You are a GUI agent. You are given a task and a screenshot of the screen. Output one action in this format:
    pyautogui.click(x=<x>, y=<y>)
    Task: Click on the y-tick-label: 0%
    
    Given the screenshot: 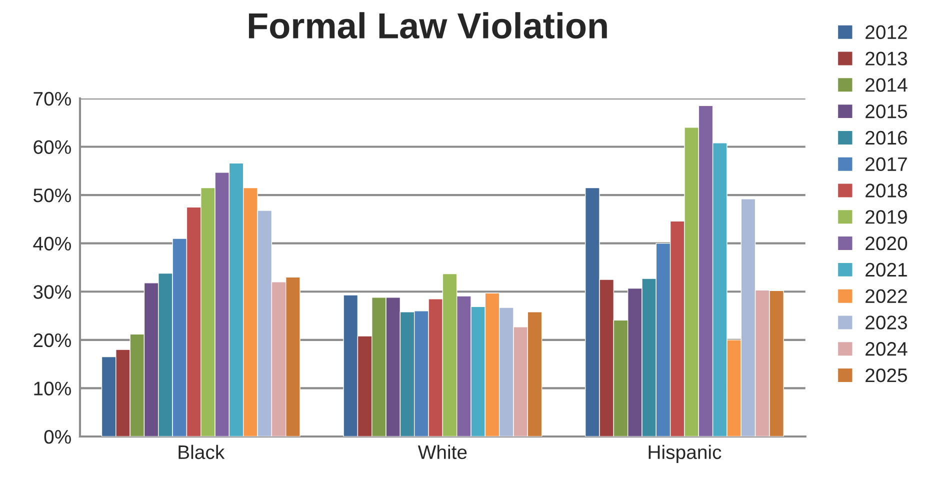 What is the action you would take?
    pyautogui.click(x=57, y=437)
    